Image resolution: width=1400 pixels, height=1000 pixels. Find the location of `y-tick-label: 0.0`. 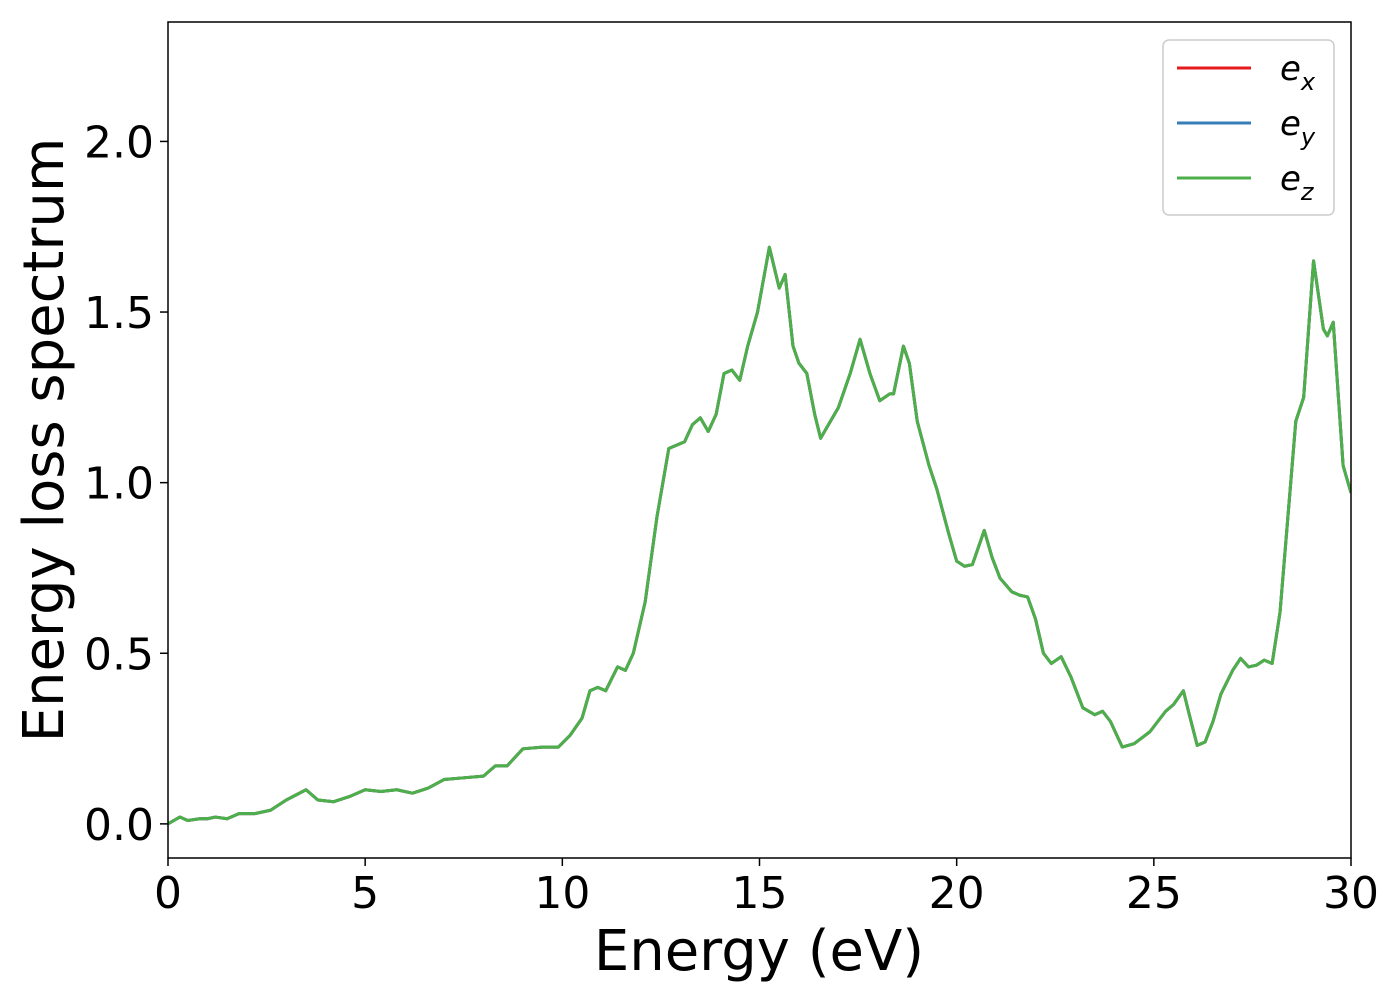

y-tick-label: 0.0 is located at coordinates (119, 825).